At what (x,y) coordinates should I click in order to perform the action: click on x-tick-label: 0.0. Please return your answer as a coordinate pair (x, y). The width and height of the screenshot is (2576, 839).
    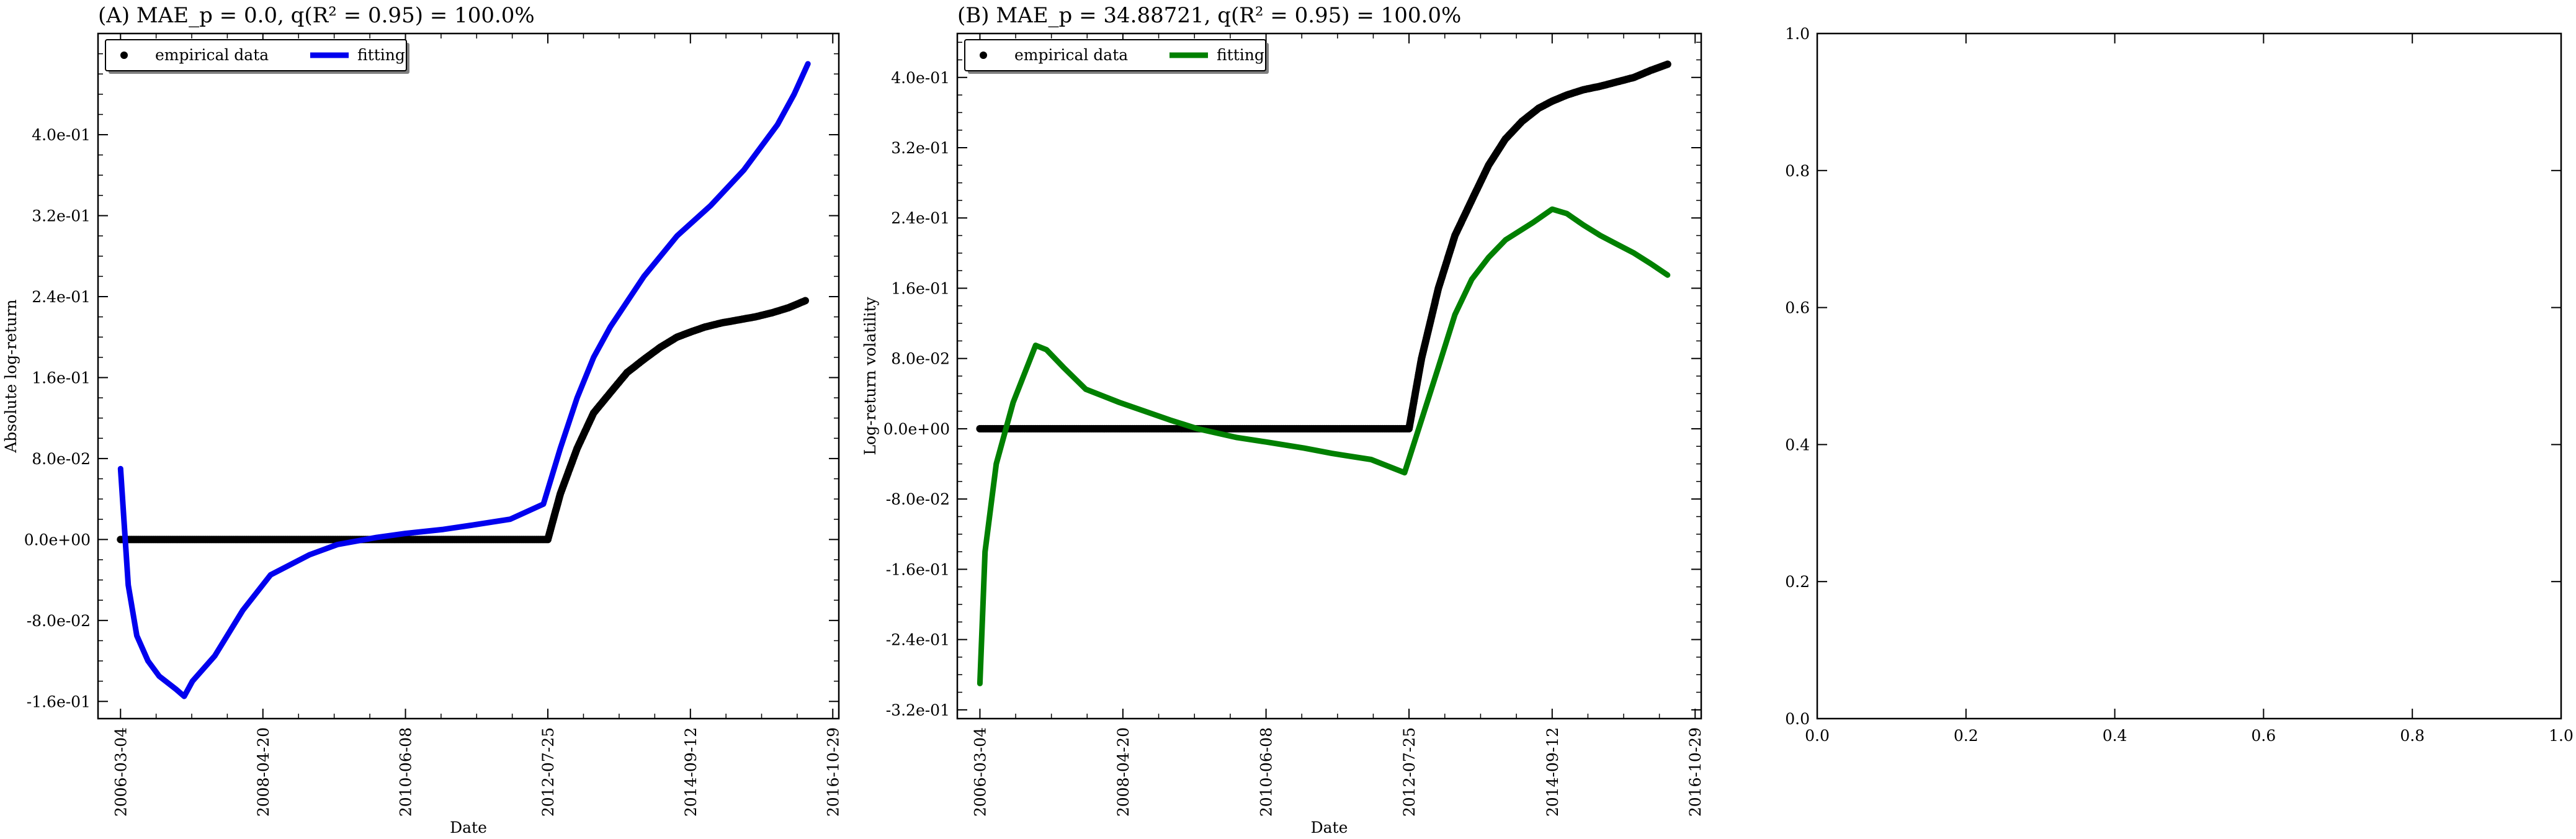
    Looking at the image, I should click on (1817, 736).